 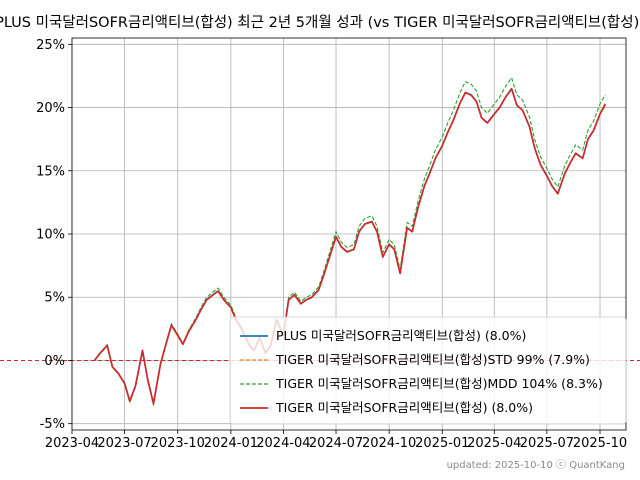 I want to click on legend-label: TIGER 미국달러SOFR금리액티브(합성)STD 99% (7.9%), so click(x=432, y=359).